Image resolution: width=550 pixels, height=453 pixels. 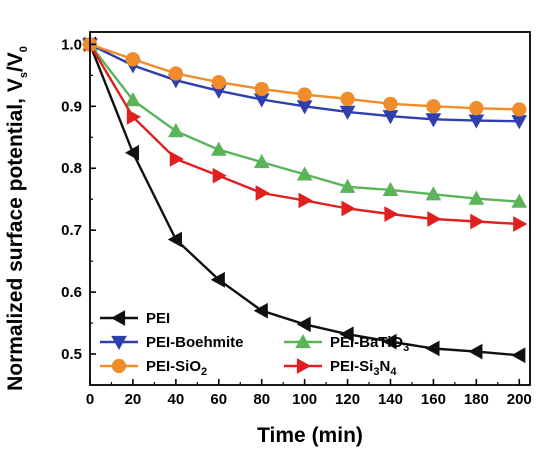 I want to click on x-tick-label: 80, so click(x=261, y=399).